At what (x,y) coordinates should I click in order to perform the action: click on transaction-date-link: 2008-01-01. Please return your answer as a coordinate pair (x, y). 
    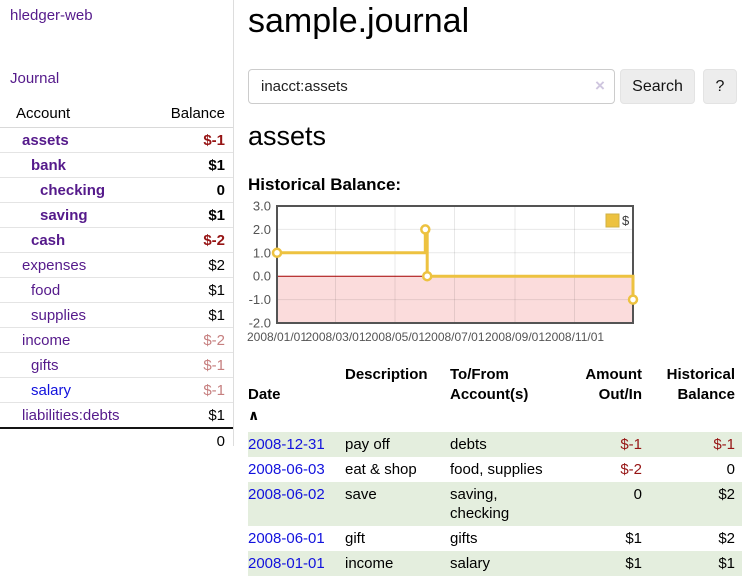
    Looking at the image, I should click on (286, 563).